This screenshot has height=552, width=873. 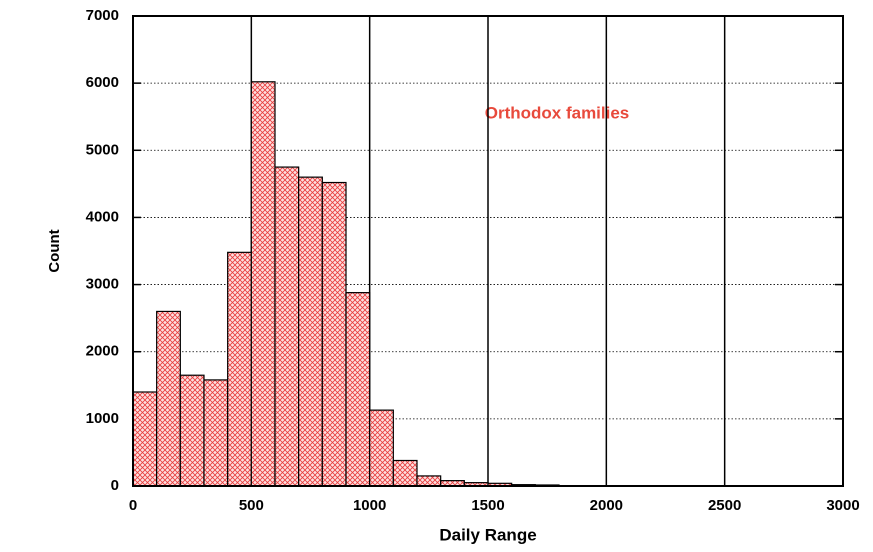 I want to click on y-tick-label: 0, so click(x=115, y=485).